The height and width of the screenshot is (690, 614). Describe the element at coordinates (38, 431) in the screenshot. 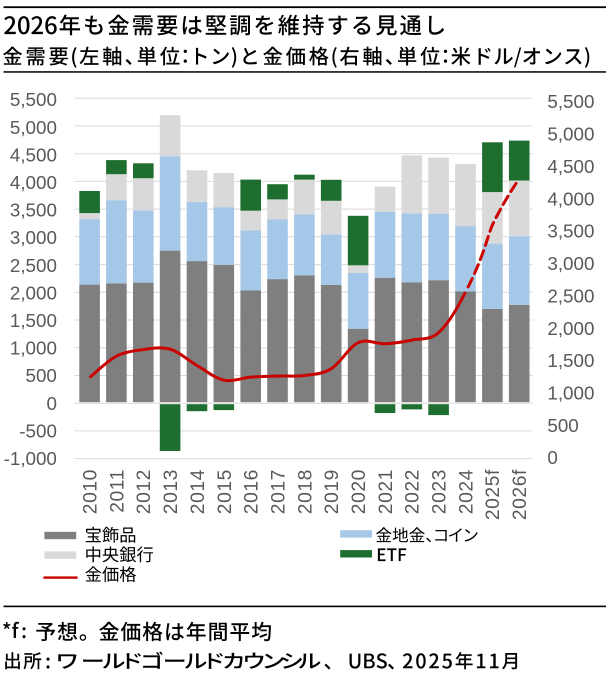

I see `svg-text: -500` at that location.